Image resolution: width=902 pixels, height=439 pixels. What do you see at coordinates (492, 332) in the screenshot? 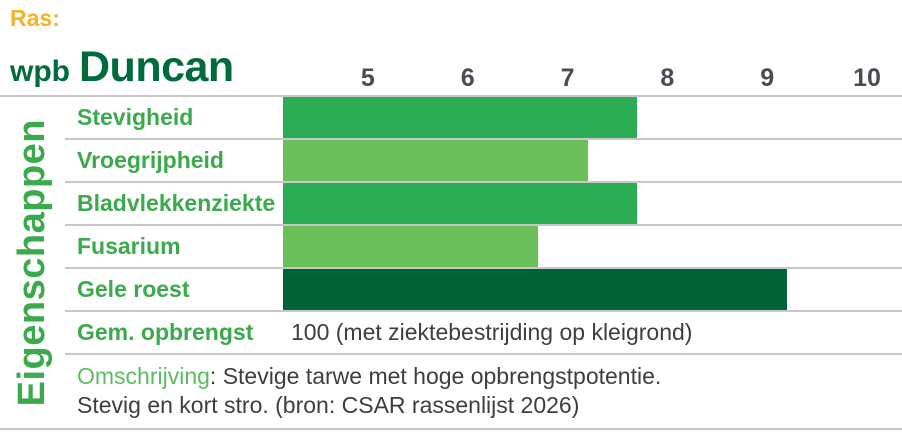
I see `yield-value-text: 100 (met ziektebestrijding op kleigrond)` at bounding box center [492, 332].